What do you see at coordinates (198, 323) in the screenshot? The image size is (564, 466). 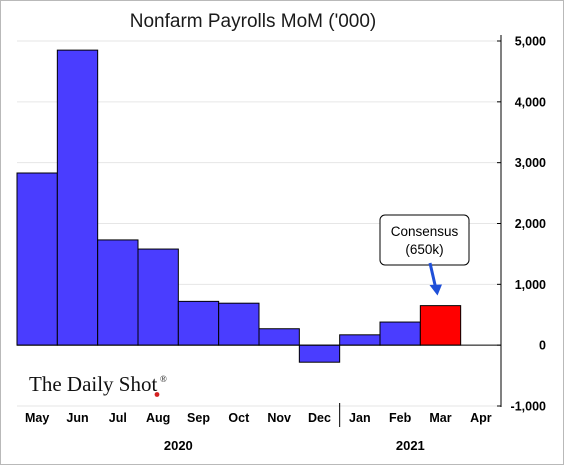 I see `bar-sep` at bounding box center [198, 323].